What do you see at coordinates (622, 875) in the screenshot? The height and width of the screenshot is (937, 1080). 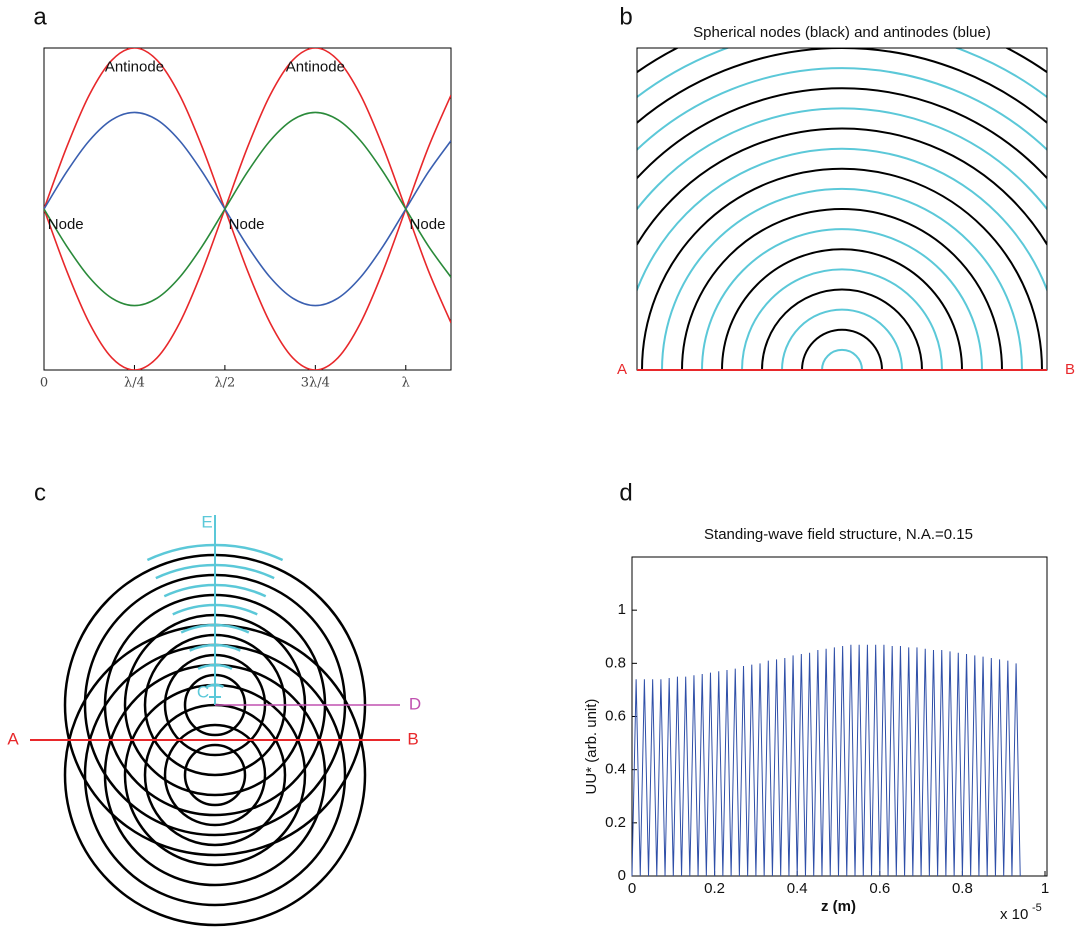 I see `y-tick-label: 0` at bounding box center [622, 875].